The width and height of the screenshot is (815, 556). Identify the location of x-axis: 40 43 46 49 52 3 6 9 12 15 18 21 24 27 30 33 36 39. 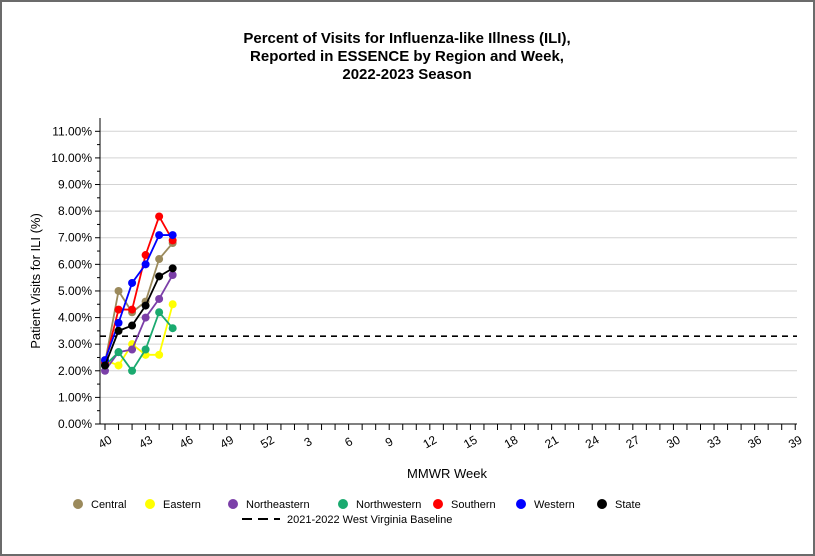
(450, 437).